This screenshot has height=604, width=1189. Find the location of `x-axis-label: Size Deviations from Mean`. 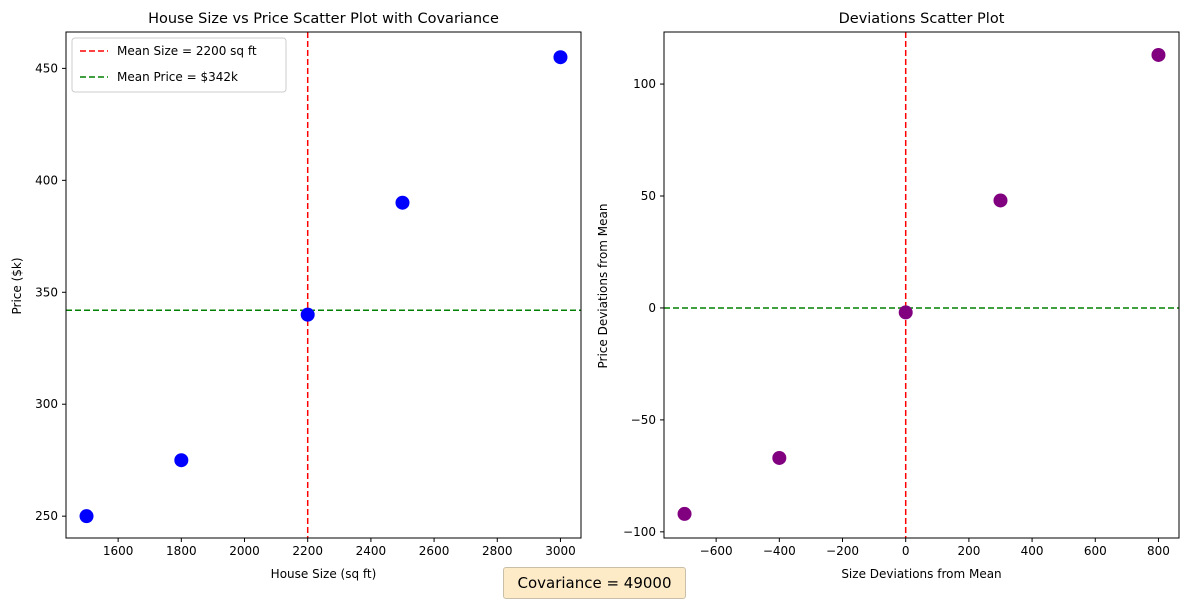

x-axis-label: Size Deviations from Mean is located at coordinates (921, 574).